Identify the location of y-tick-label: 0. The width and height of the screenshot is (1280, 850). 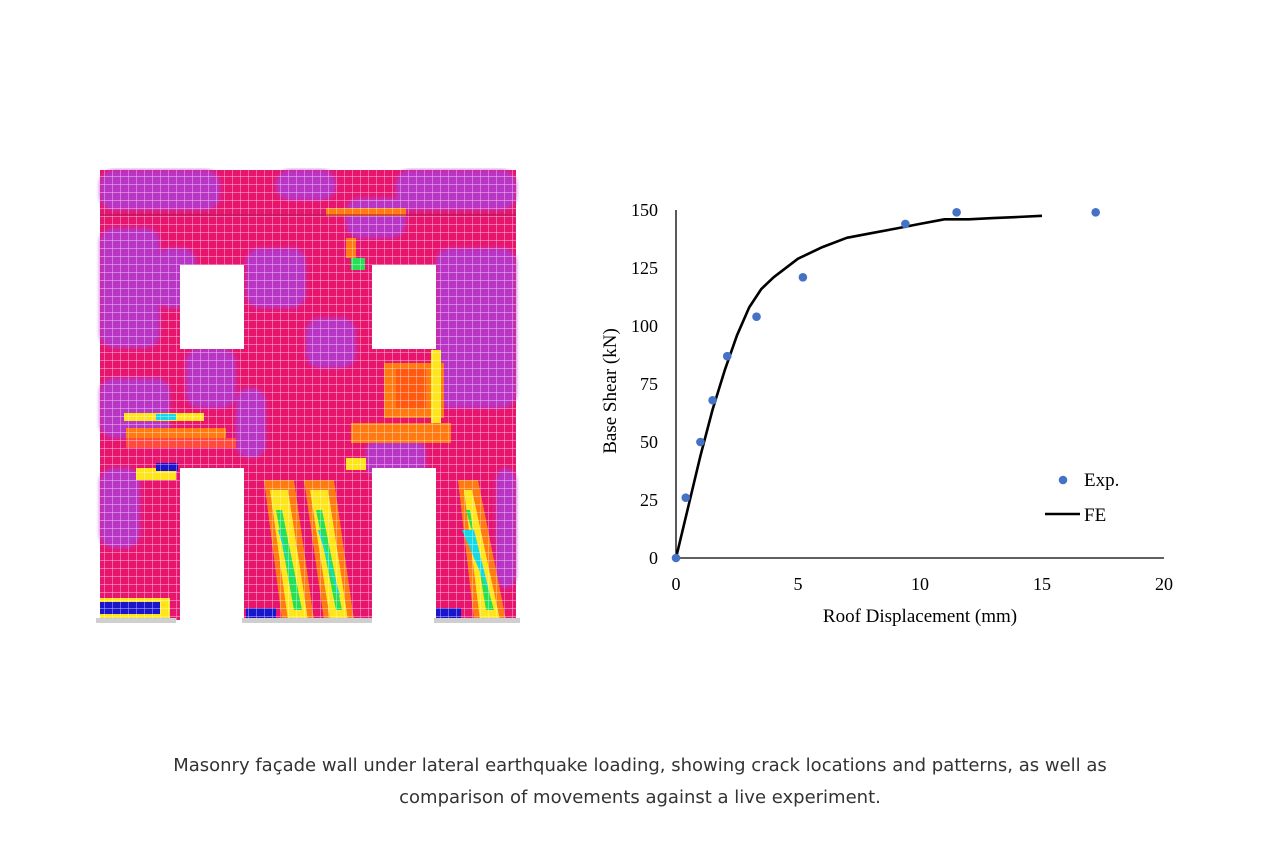
(653, 558).